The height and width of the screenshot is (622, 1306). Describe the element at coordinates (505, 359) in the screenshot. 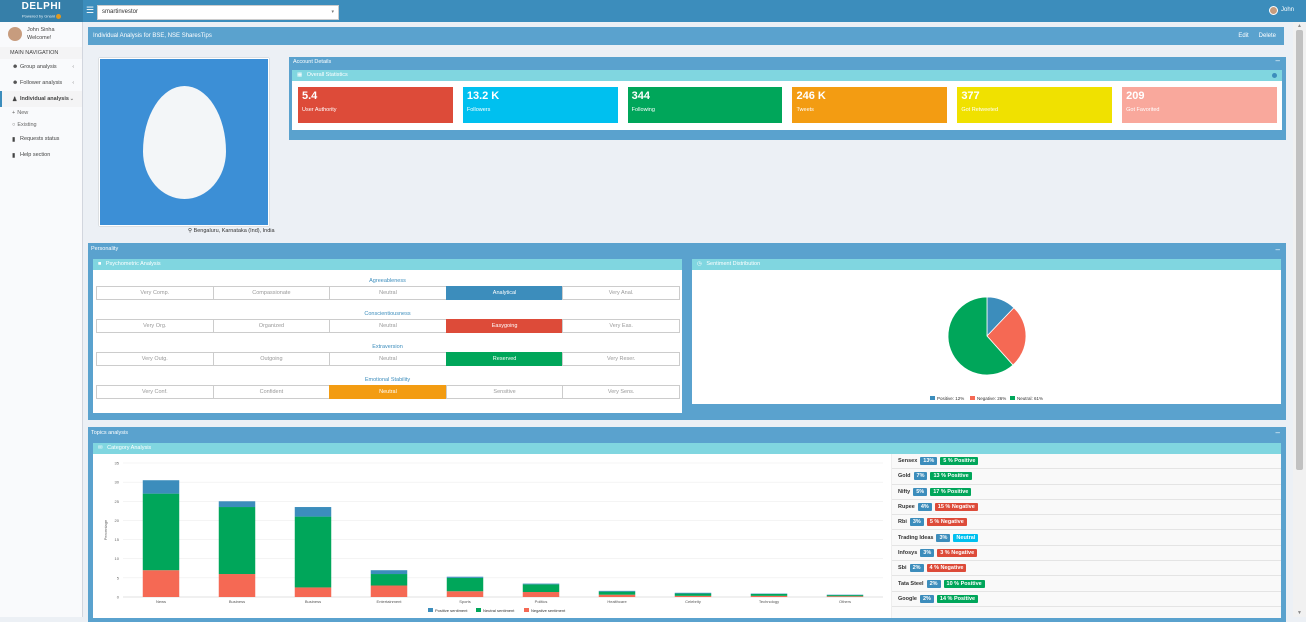

I see `trait-option: Reserved` at that location.